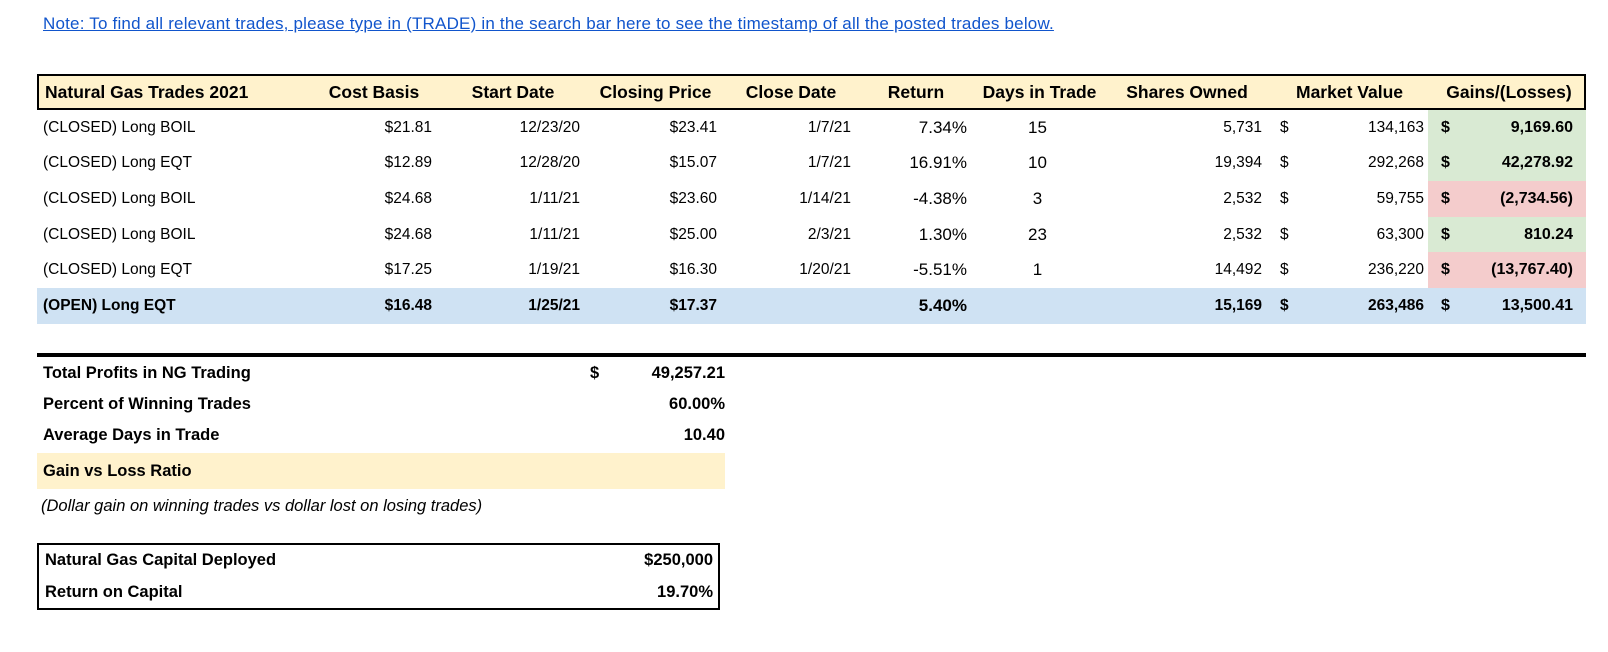 This screenshot has width=1608, height=652. What do you see at coordinates (811, 355) in the screenshot?
I see `summary-divider-line` at bounding box center [811, 355].